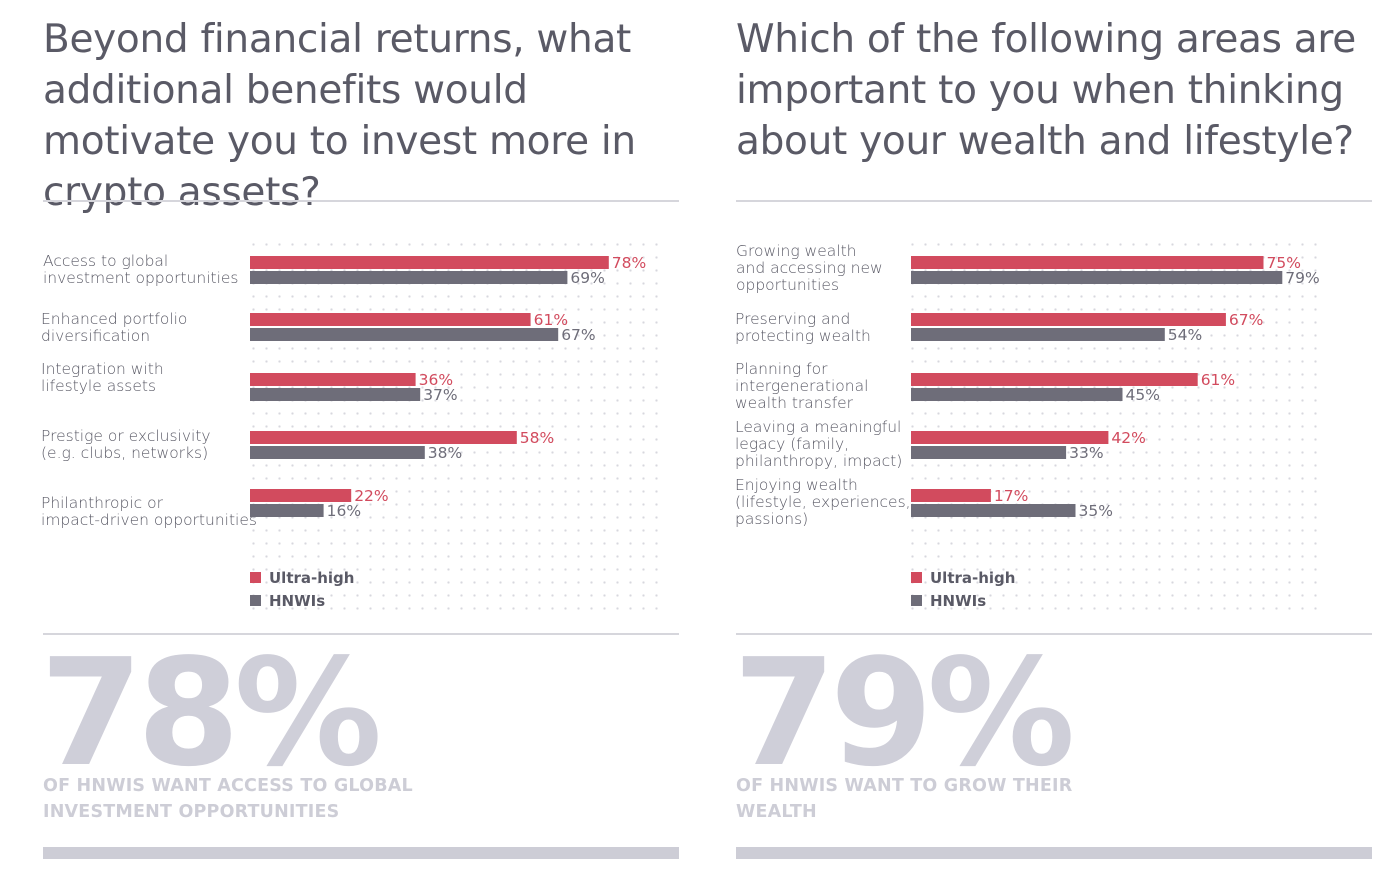  Describe the element at coordinates (102, 377) in the screenshot. I see `category-label: Integration with lifestyle assets` at that location.